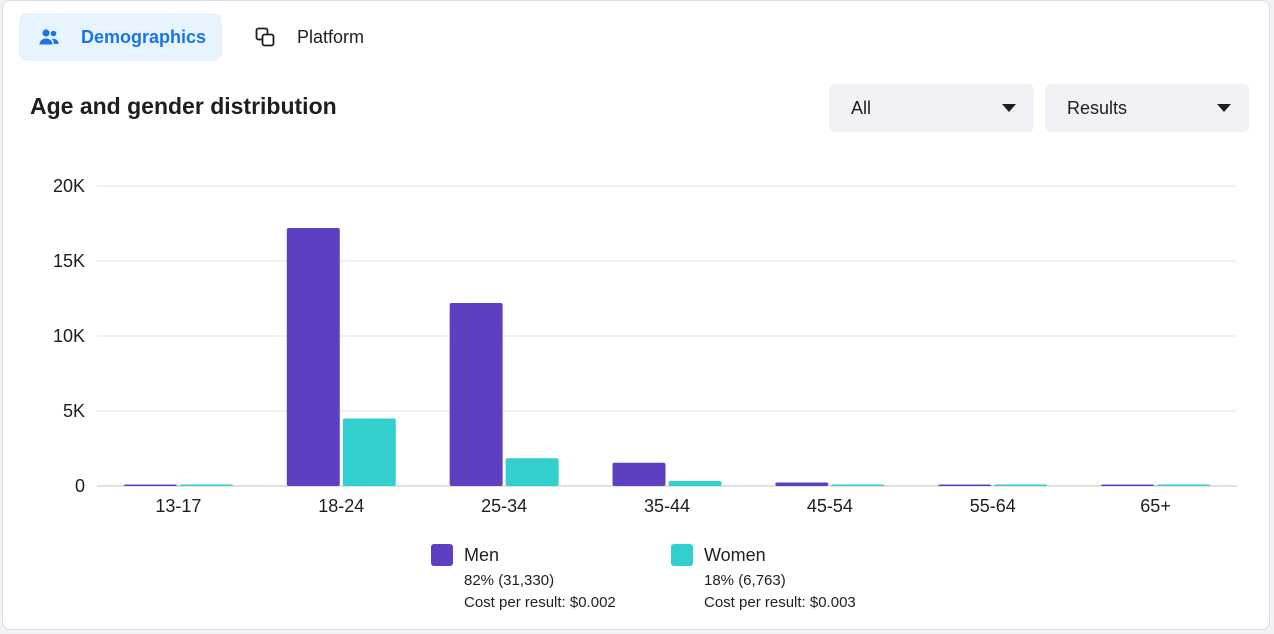 This screenshot has width=1274, height=634. What do you see at coordinates (144, 36) in the screenshot?
I see `tab-label: Demographics` at bounding box center [144, 36].